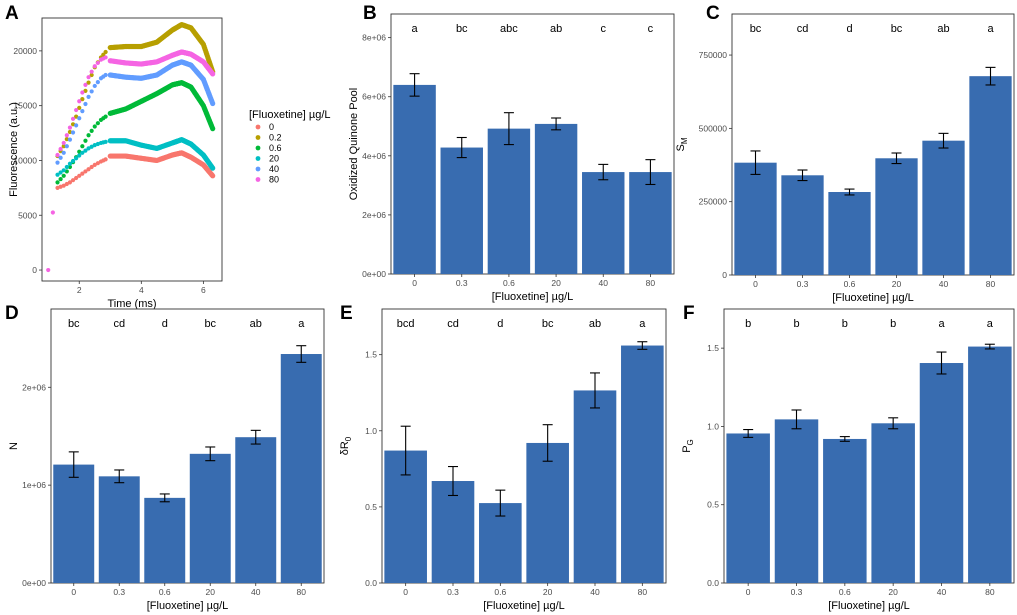 The height and width of the screenshot is (615, 1017). I want to click on y-axis-title-main: S, so click(681, 147).